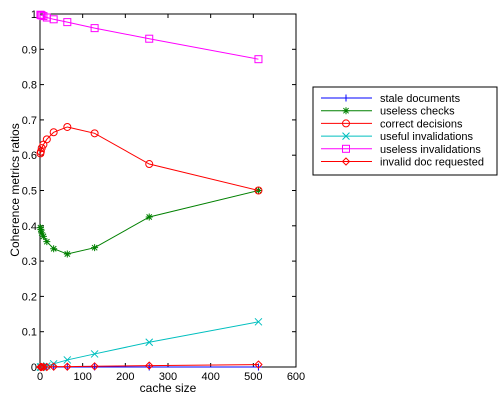 The height and width of the screenshot is (401, 503). I want to click on y-tick-label: 0.8, so click(29, 86).